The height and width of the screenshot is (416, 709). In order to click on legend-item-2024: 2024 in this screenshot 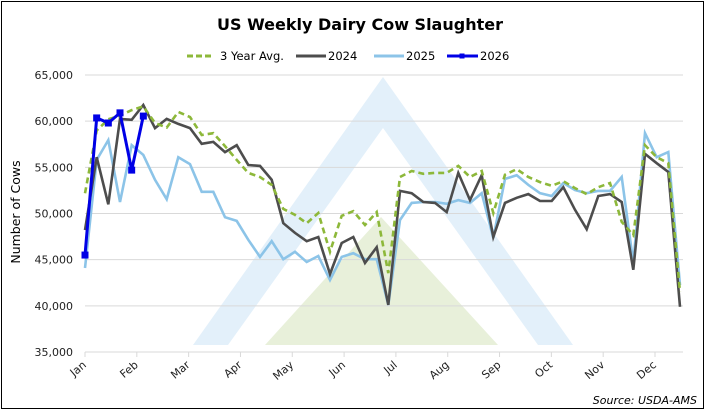, I will do `click(326, 56)`.